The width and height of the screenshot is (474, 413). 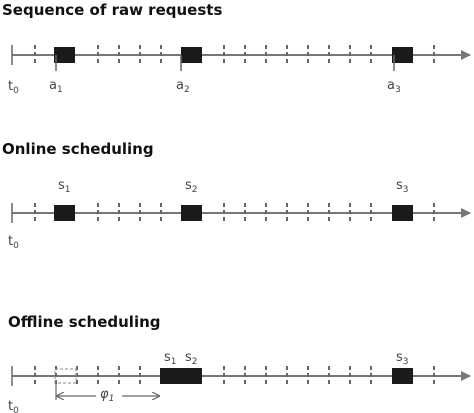 I want to click on event-label: a3, so click(x=394, y=86).